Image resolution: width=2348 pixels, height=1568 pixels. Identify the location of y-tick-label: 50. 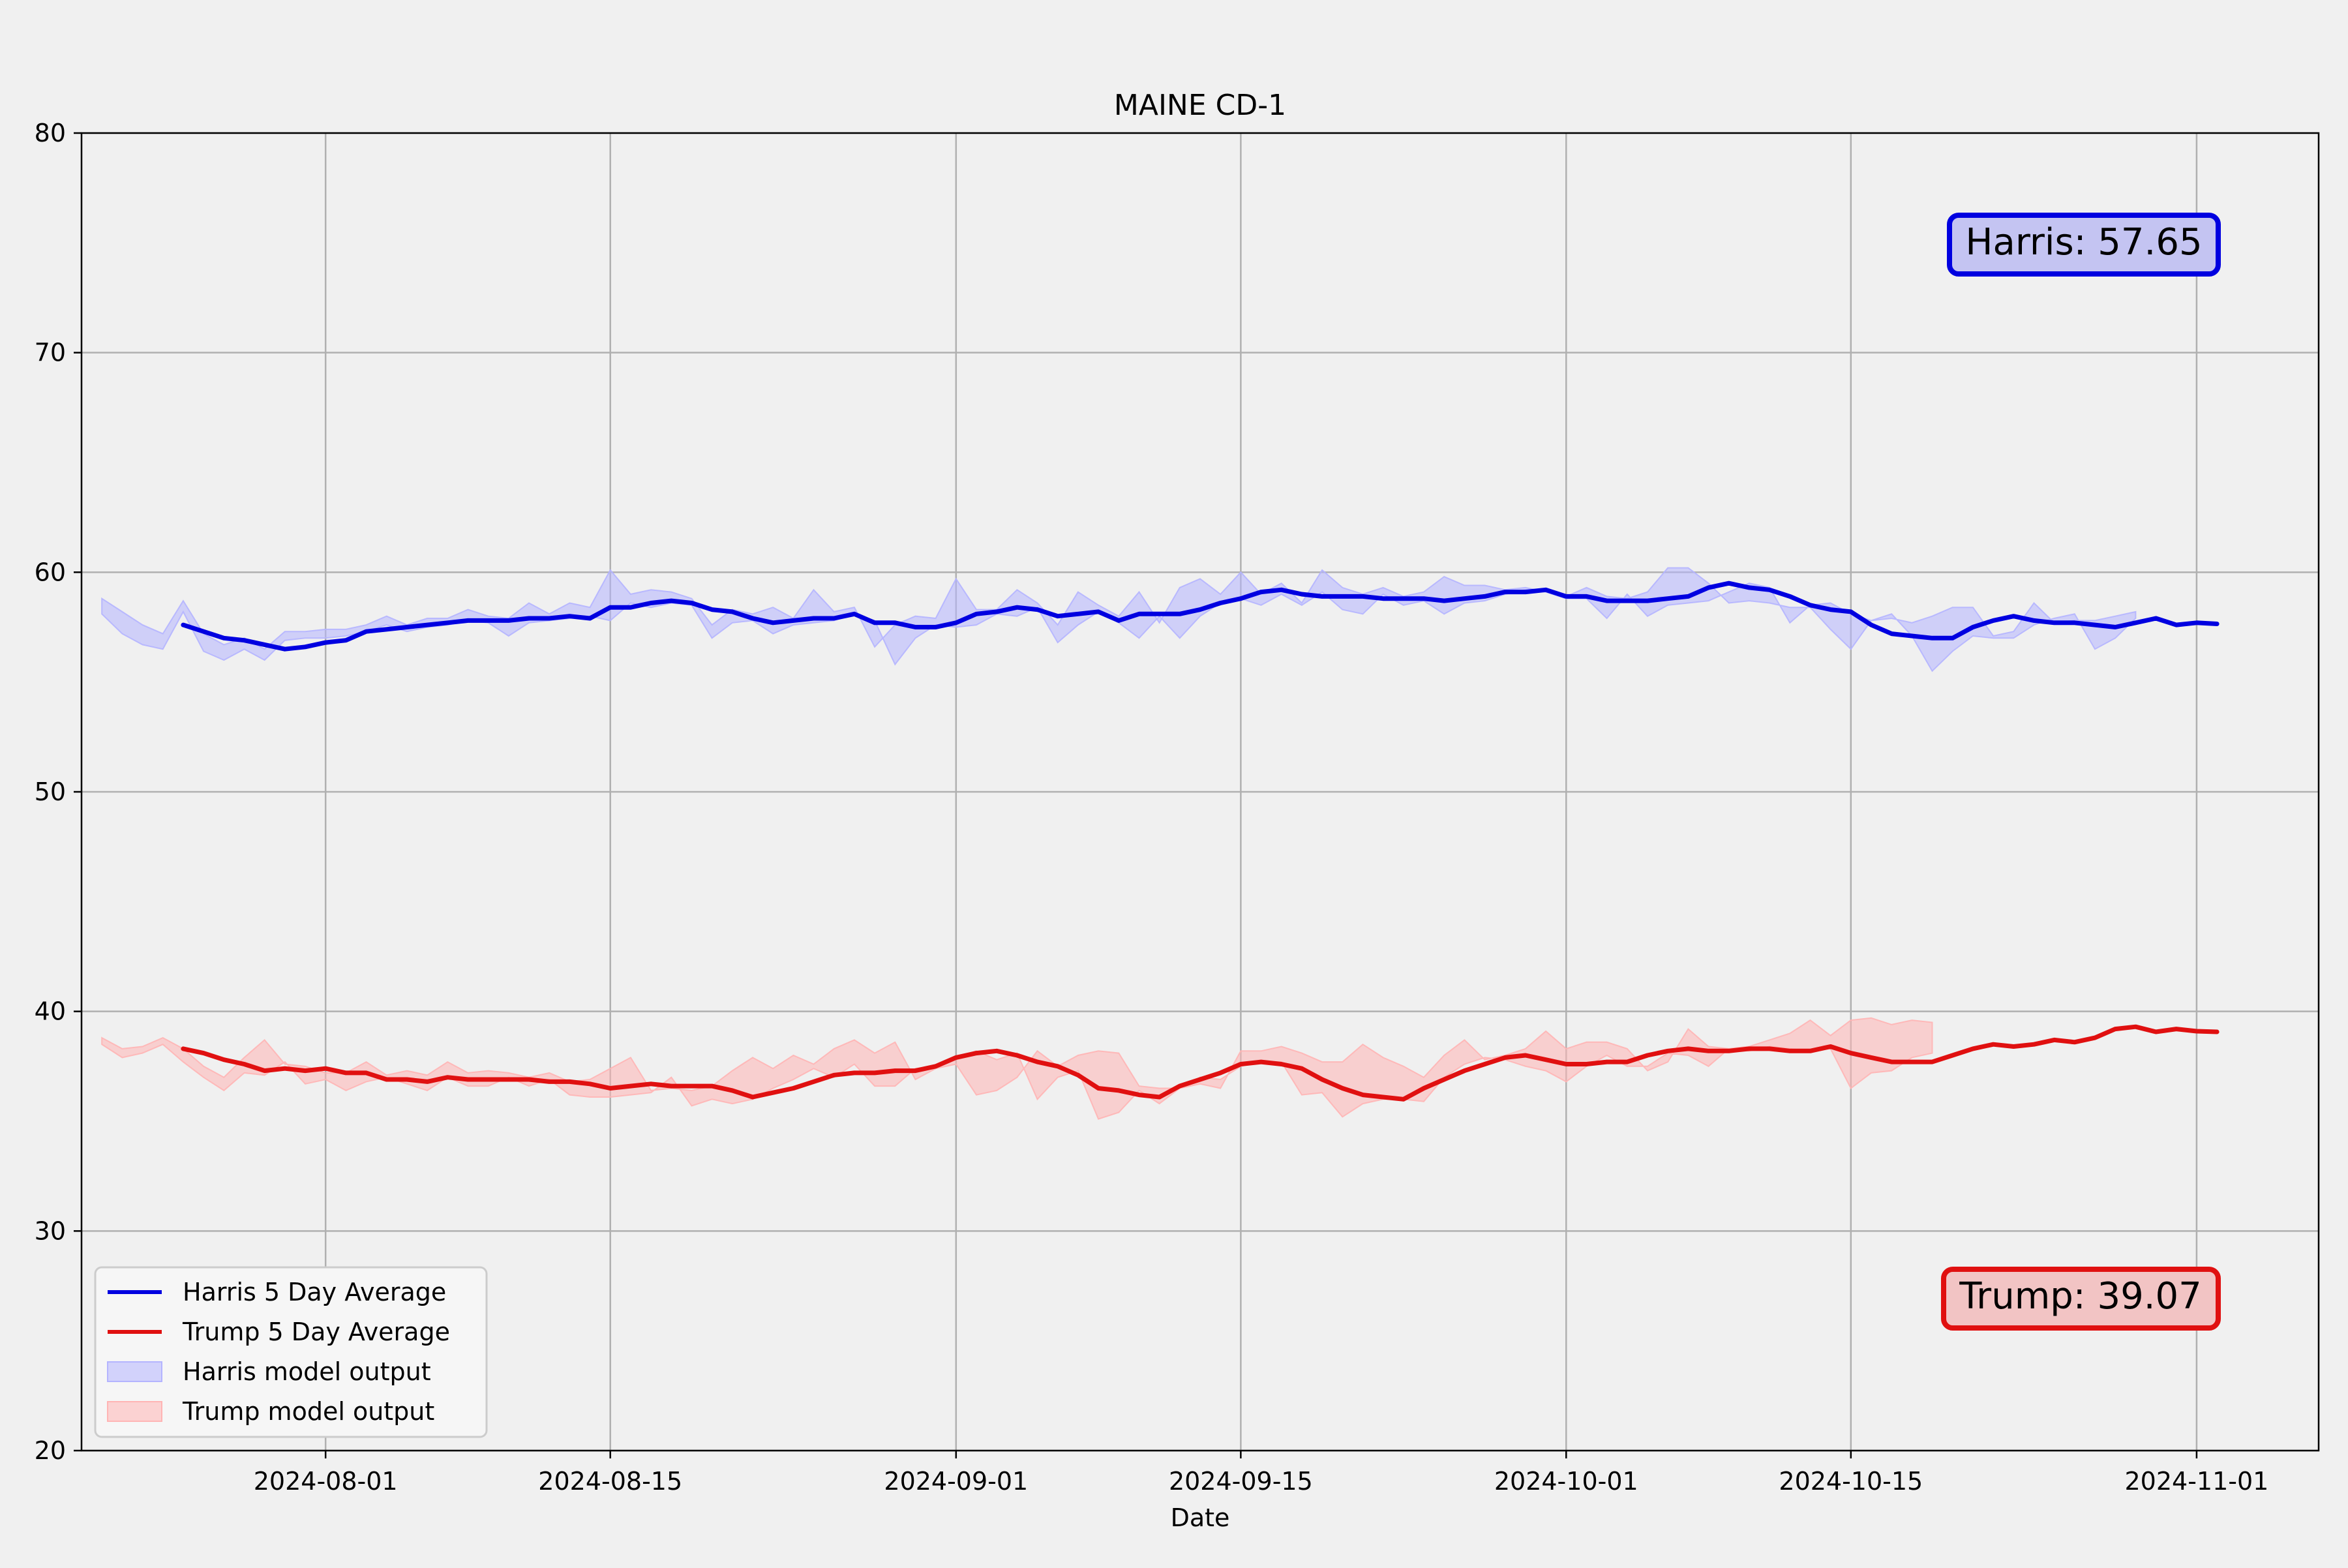
(51, 791).